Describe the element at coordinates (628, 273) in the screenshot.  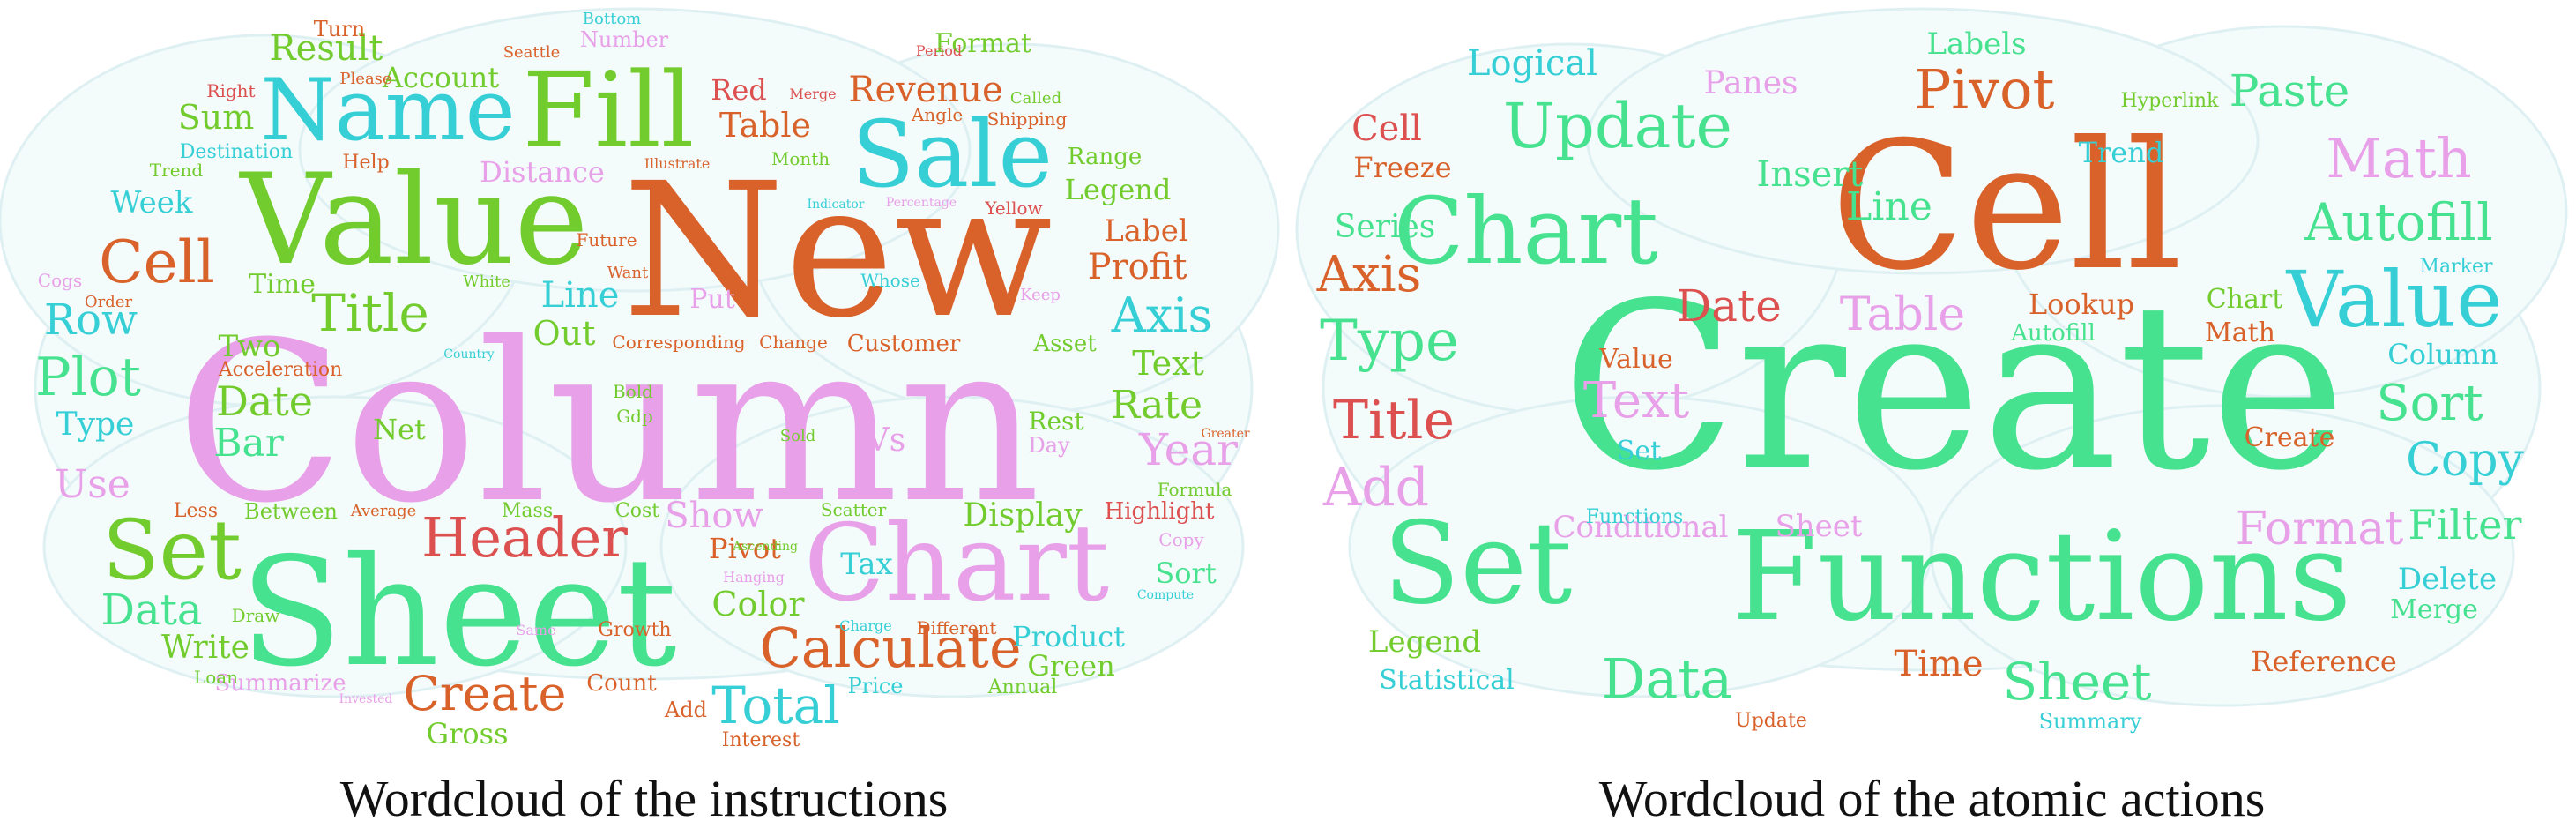
I see `word: Want` at that location.